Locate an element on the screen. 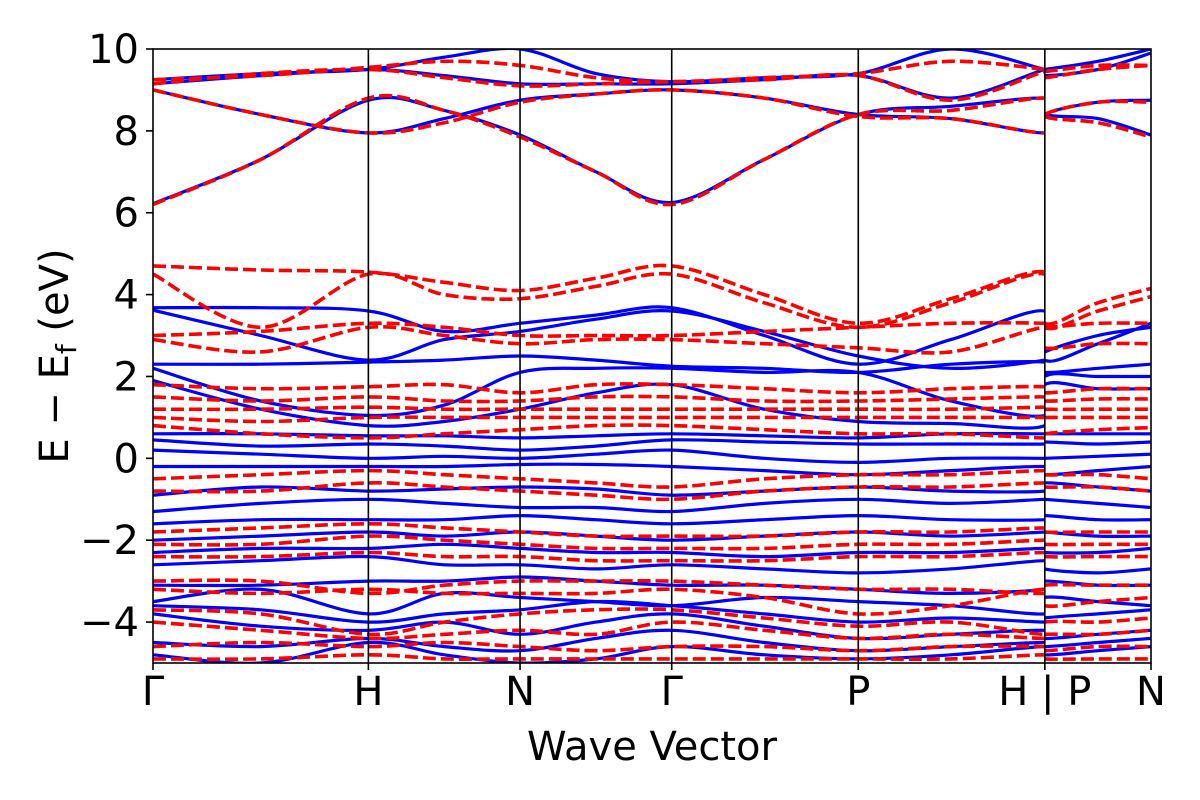 Image resolution: width=1200 pixels, height=800 pixels. y-axis-title-subscript: f is located at coordinates (66, 348).